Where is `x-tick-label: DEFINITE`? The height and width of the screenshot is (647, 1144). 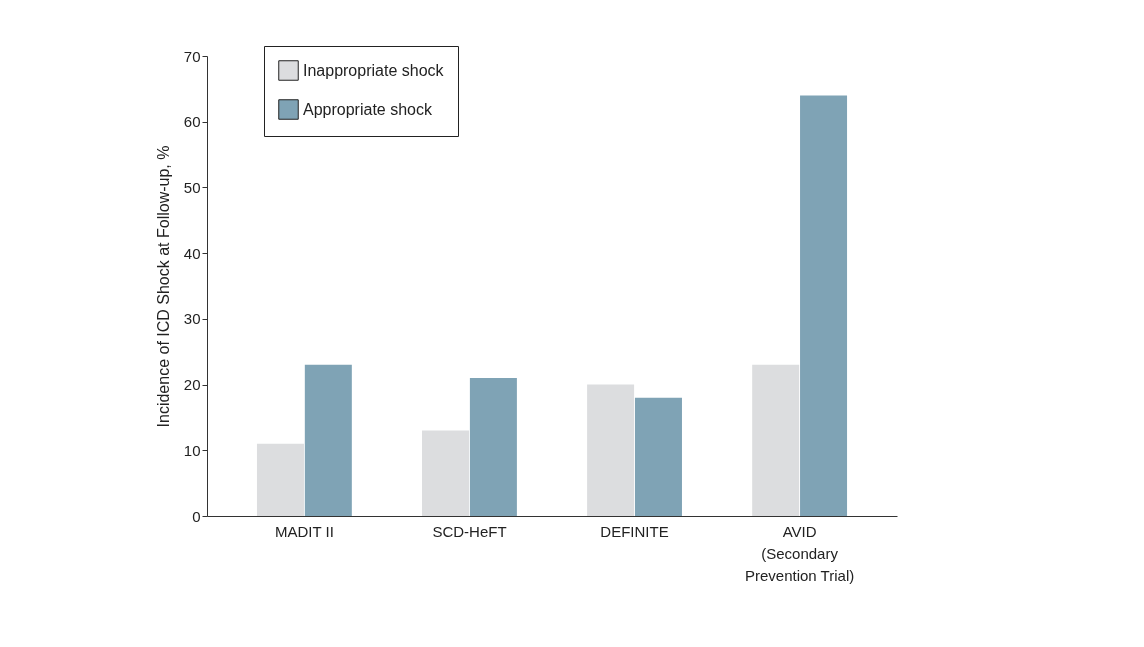 x-tick-label: DEFINITE is located at coordinates (634, 531).